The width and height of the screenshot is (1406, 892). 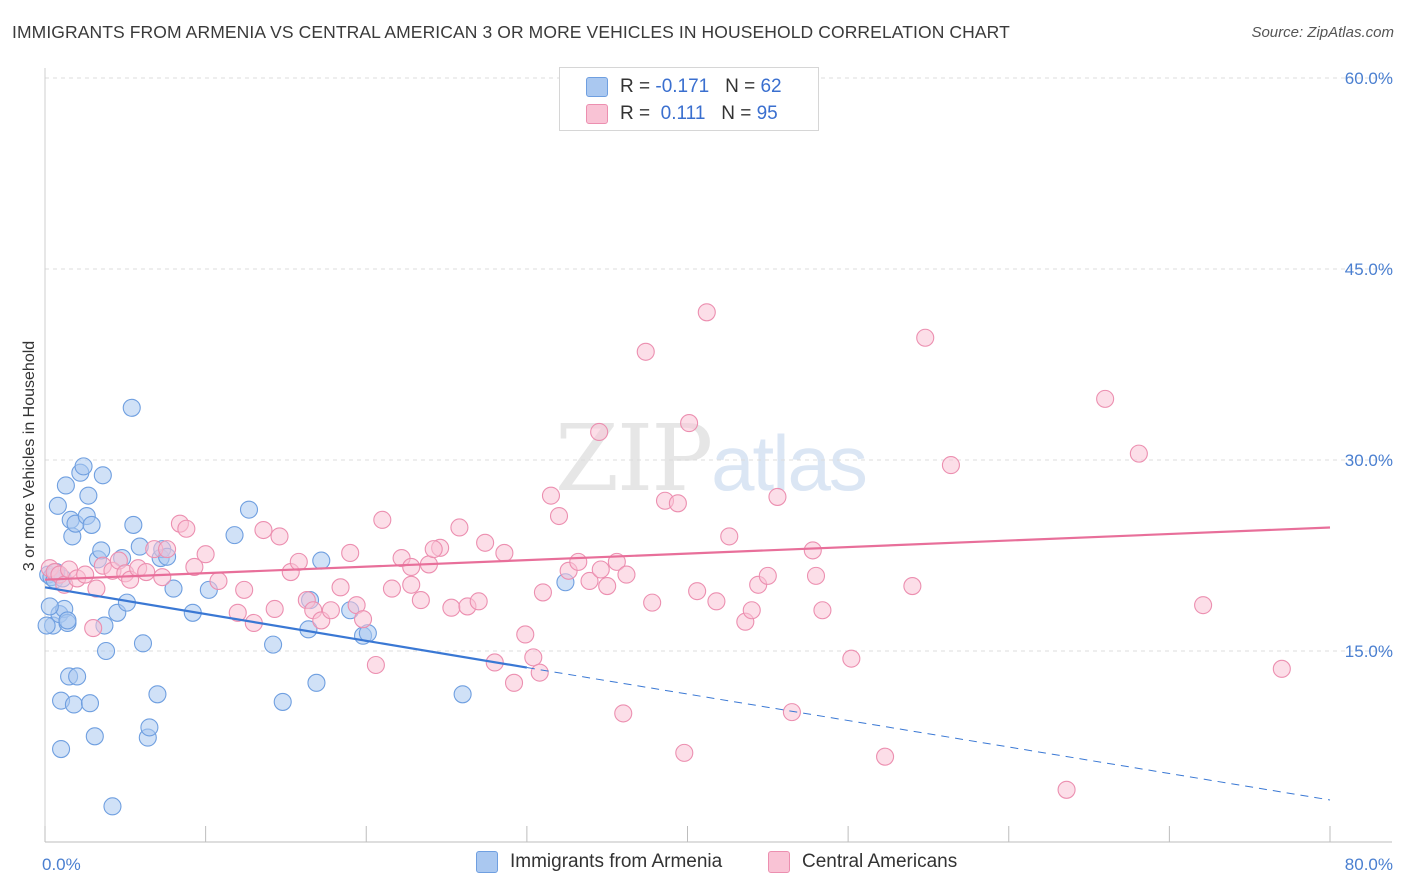 I want to click on legend-row-armenia: R = -0.171 N = 62, so click(x=684, y=87).